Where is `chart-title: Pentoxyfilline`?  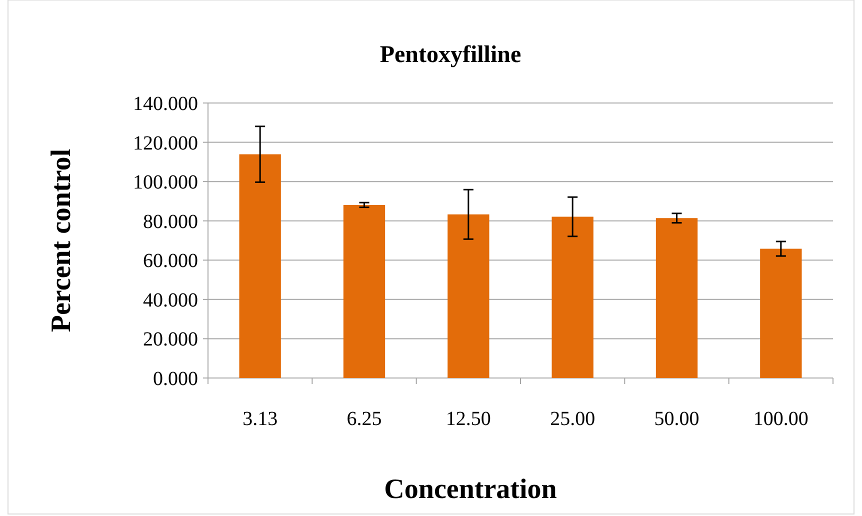
chart-title: Pentoxyfilline is located at coordinates (451, 55).